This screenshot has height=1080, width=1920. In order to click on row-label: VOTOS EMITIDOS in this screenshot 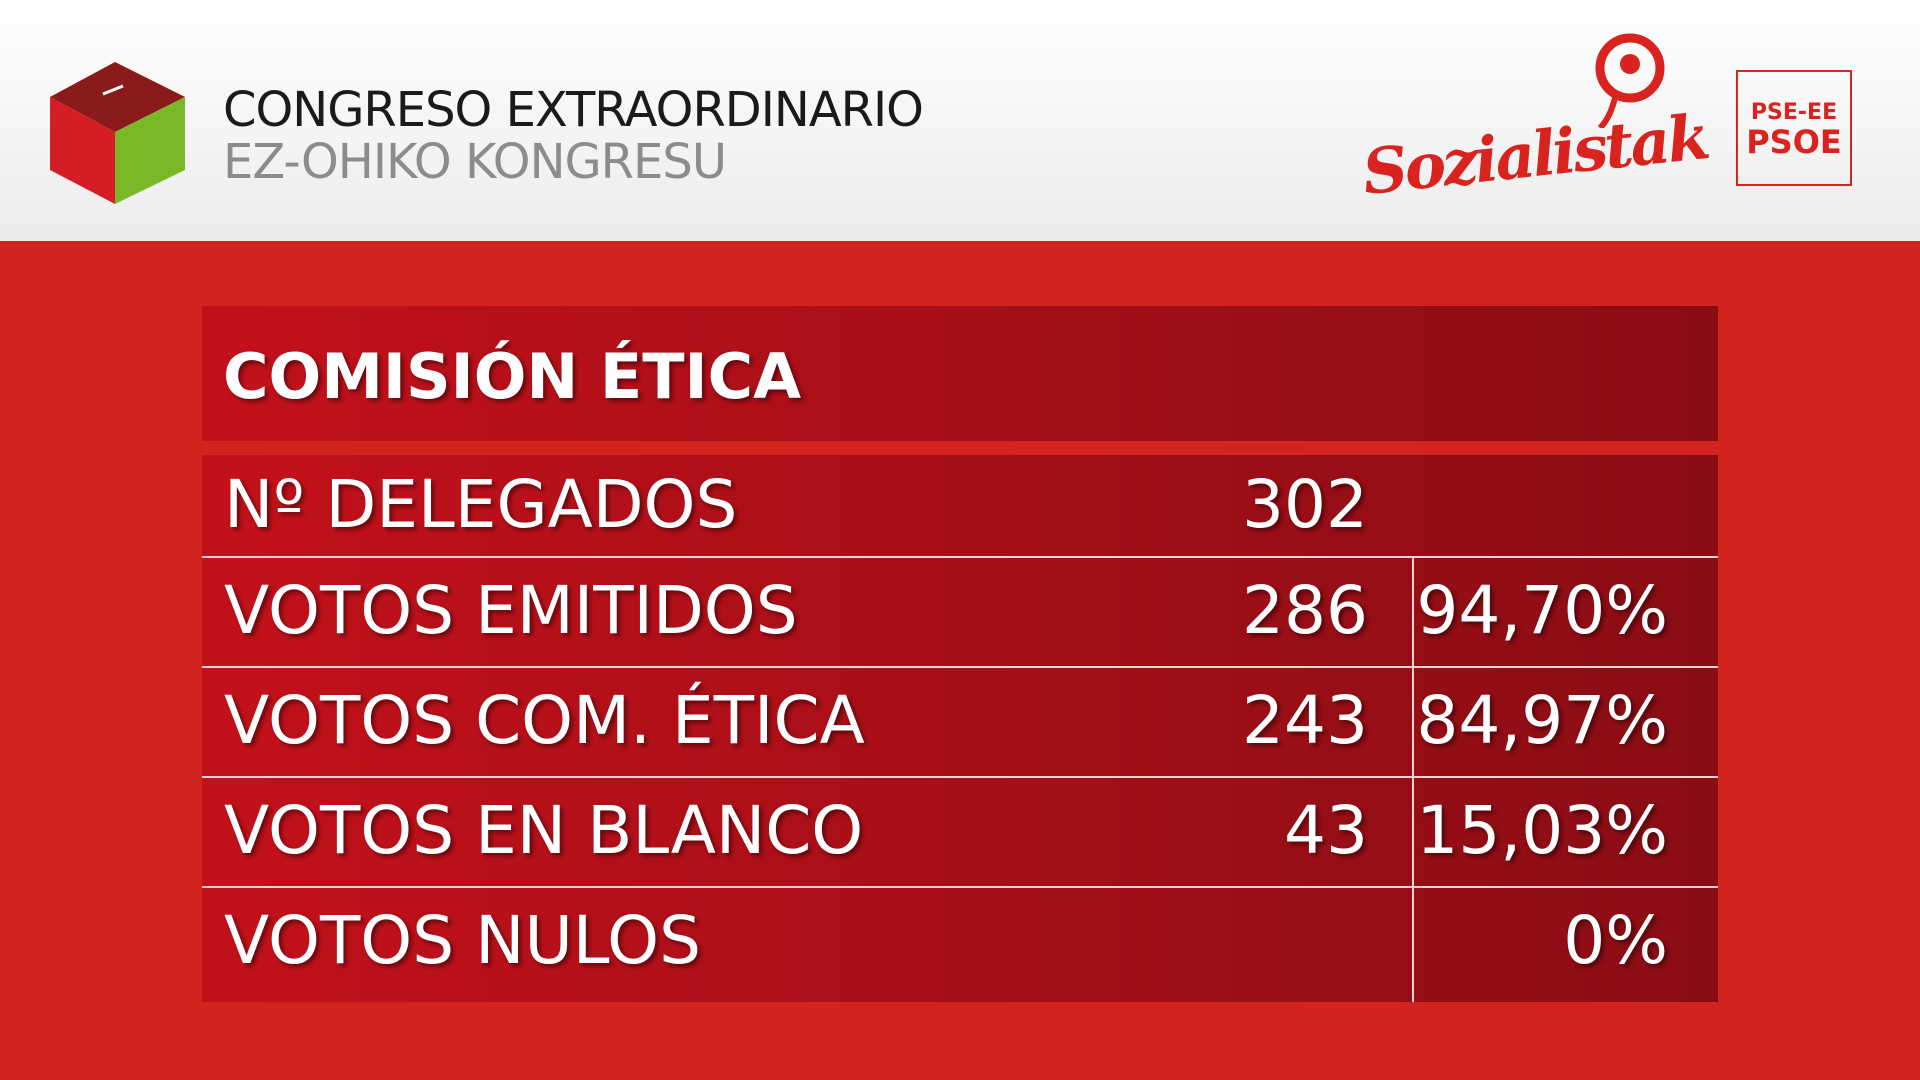, I will do `click(511, 610)`.